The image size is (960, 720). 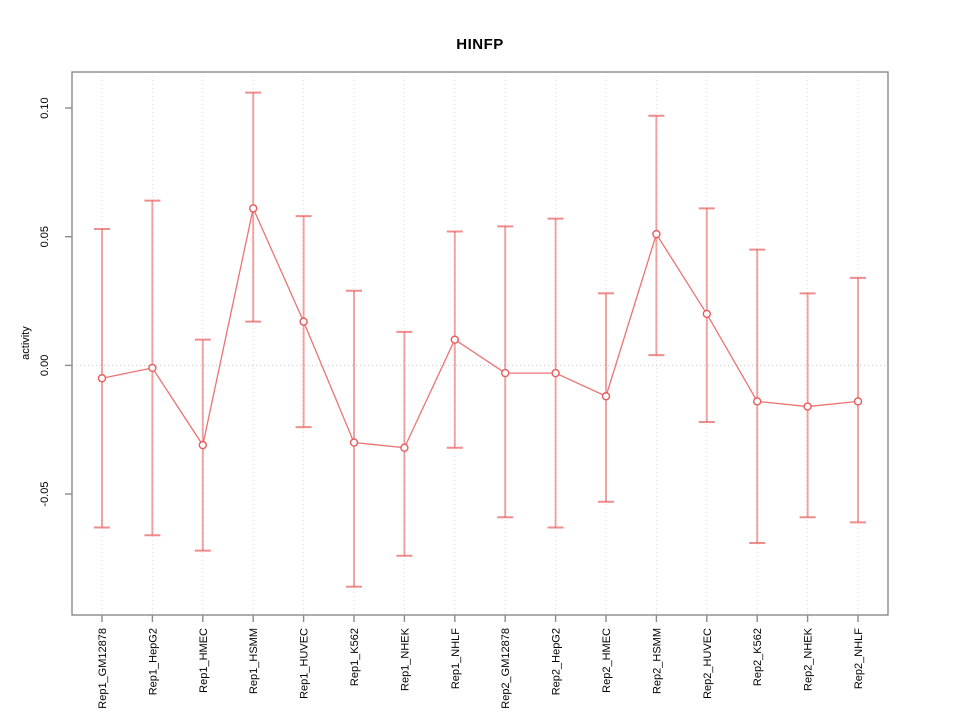 What do you see at coordinates (45, 494) in the screenshot?
I see `y-tick-label: -0.05` at bounding box center [45, 494].